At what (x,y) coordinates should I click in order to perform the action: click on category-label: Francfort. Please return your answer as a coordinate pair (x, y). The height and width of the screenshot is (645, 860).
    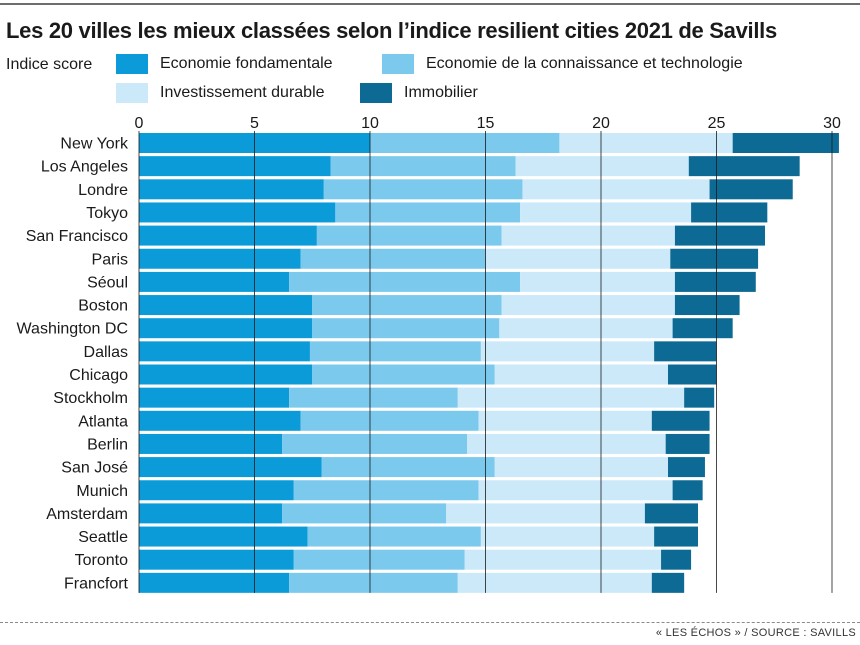
    Looking at the image, I should click on (96, 583).